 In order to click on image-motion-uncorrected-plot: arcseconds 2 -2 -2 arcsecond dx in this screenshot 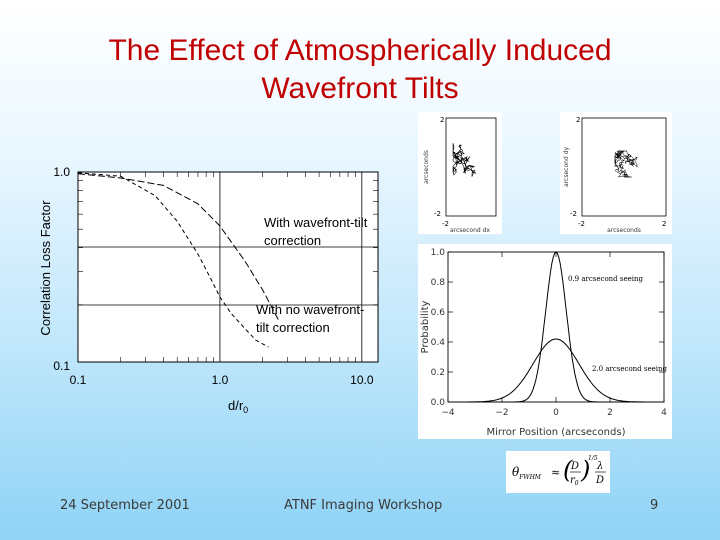, I will do `click(460, 173)`.